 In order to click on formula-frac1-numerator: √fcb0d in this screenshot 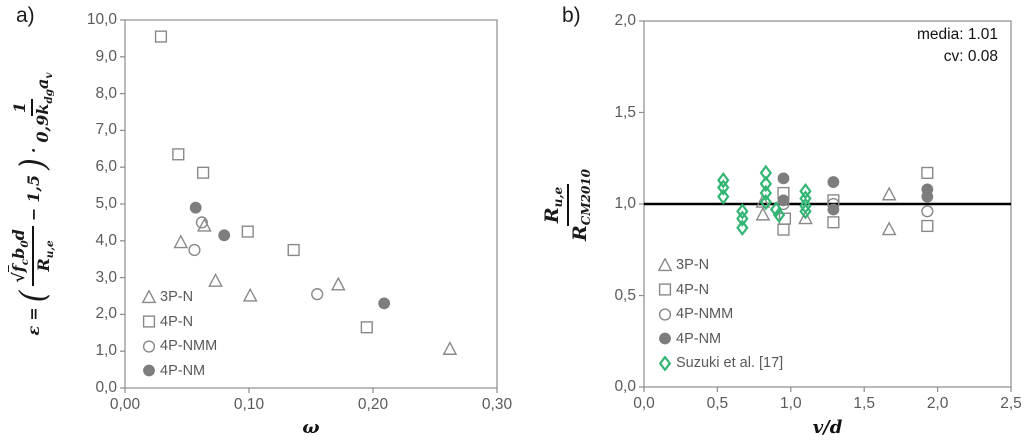, I will do `click(21, 256)`.